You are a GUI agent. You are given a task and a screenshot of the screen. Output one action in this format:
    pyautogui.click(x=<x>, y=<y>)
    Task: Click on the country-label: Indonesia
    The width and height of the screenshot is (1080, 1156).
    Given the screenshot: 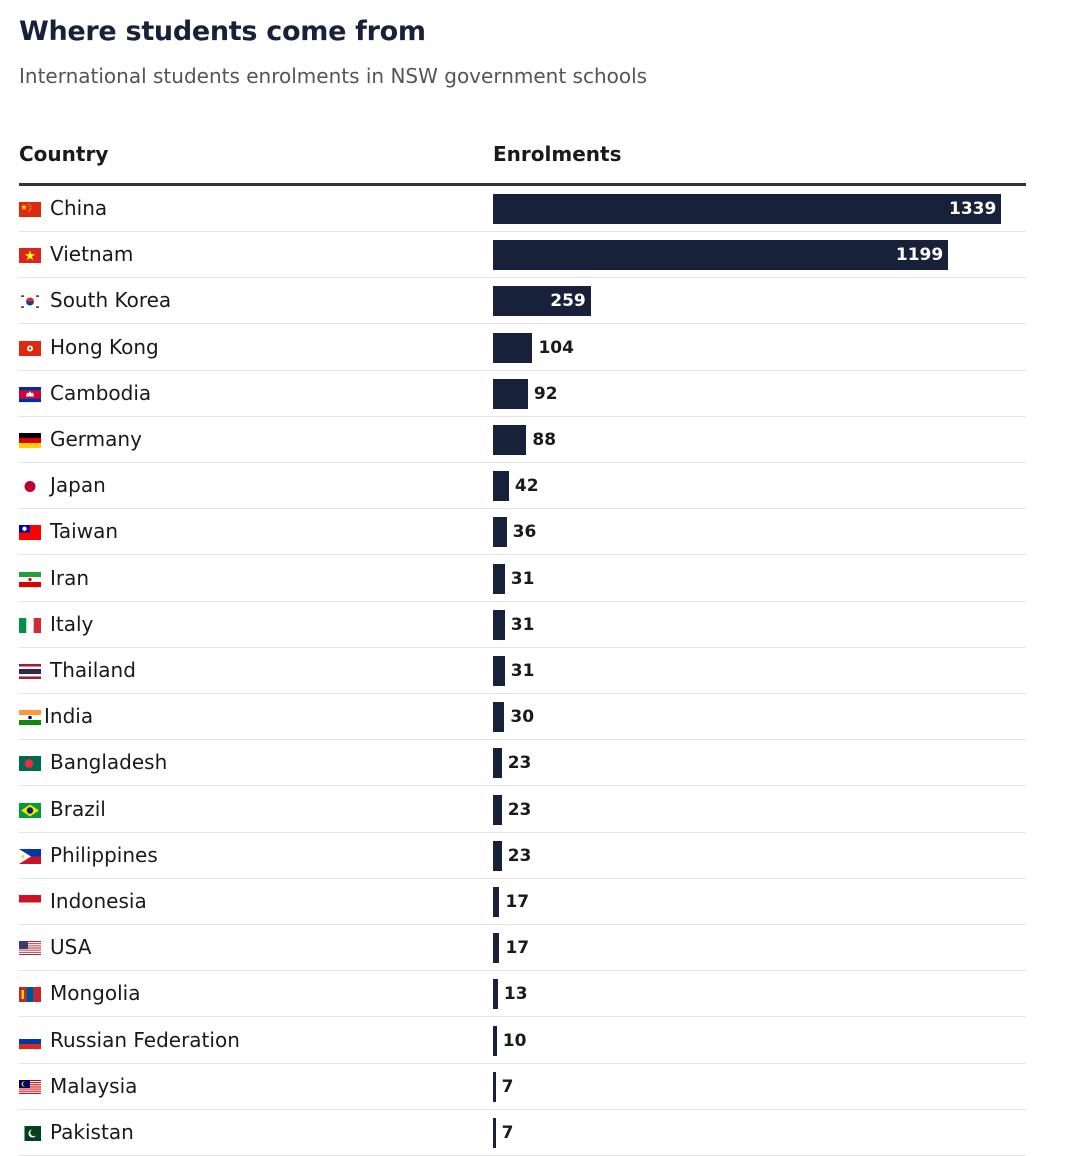 What is the action you would take?
    pyautogui.click(x=98, y=901)
    